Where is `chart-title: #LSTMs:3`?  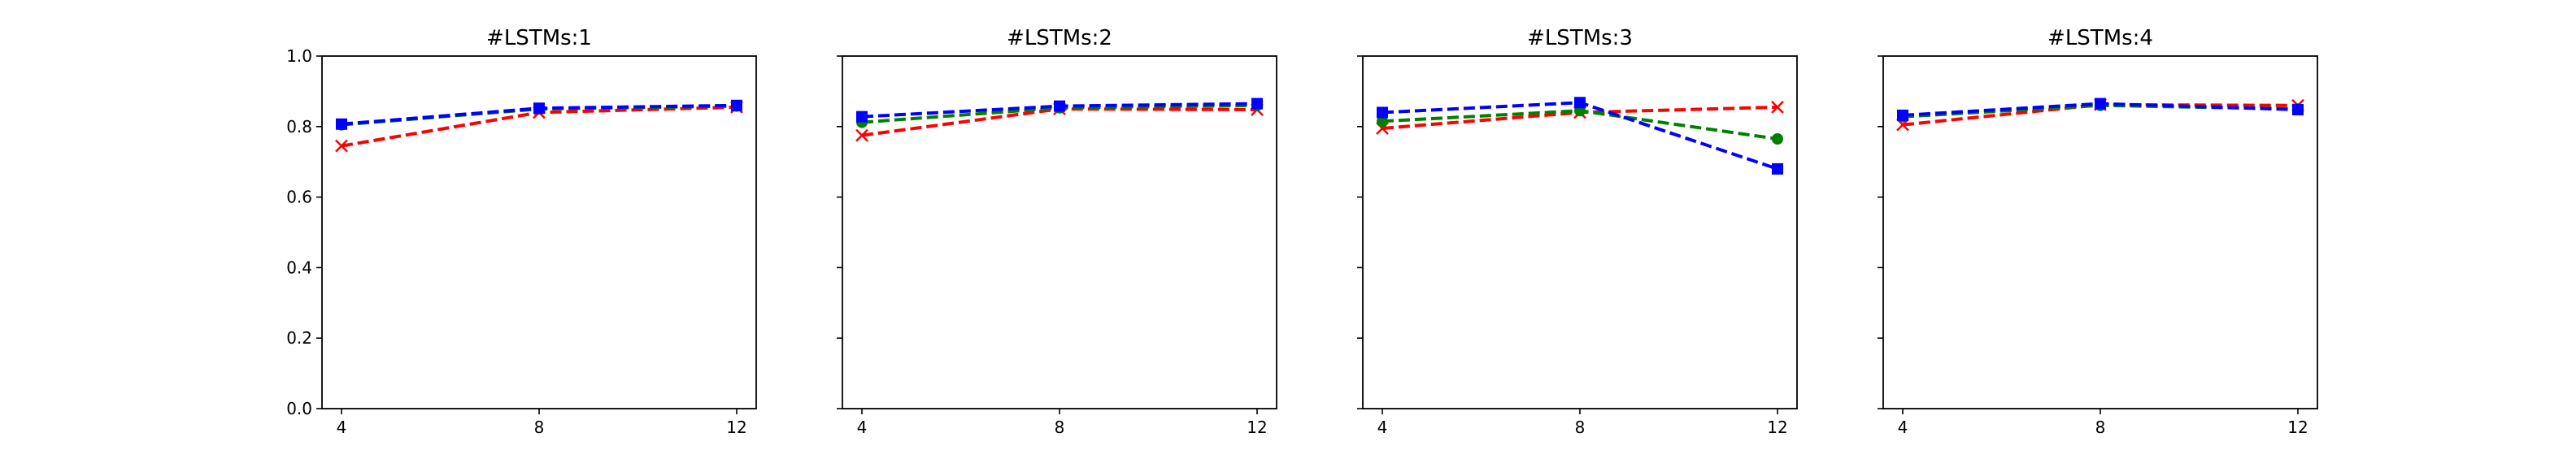 chart-title: #LSTMs:3 is located at coordinates (1580, 38).